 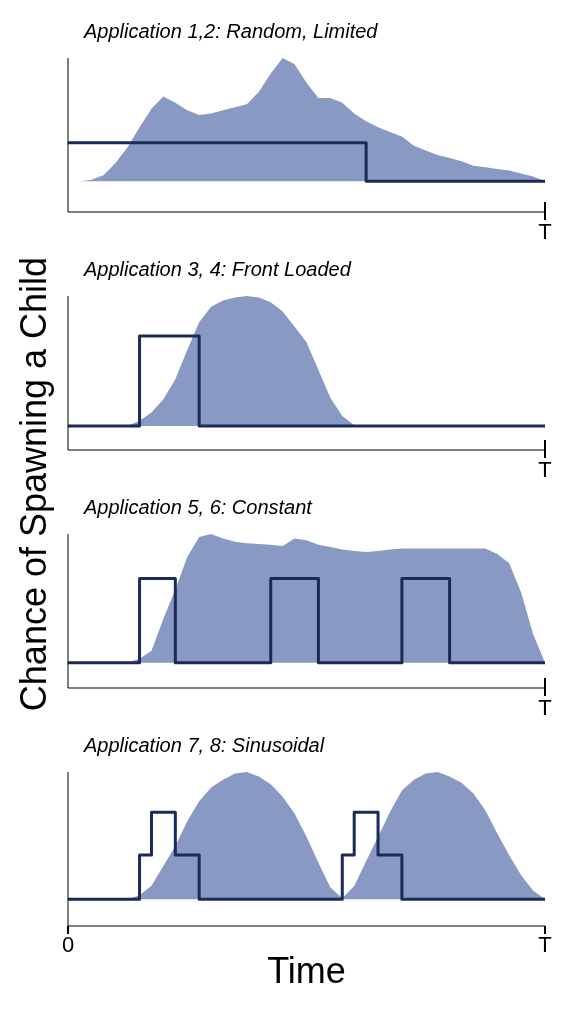 I want to click on y-axis-title: Chance of Spawning a Child, so click(x=34, y=484).